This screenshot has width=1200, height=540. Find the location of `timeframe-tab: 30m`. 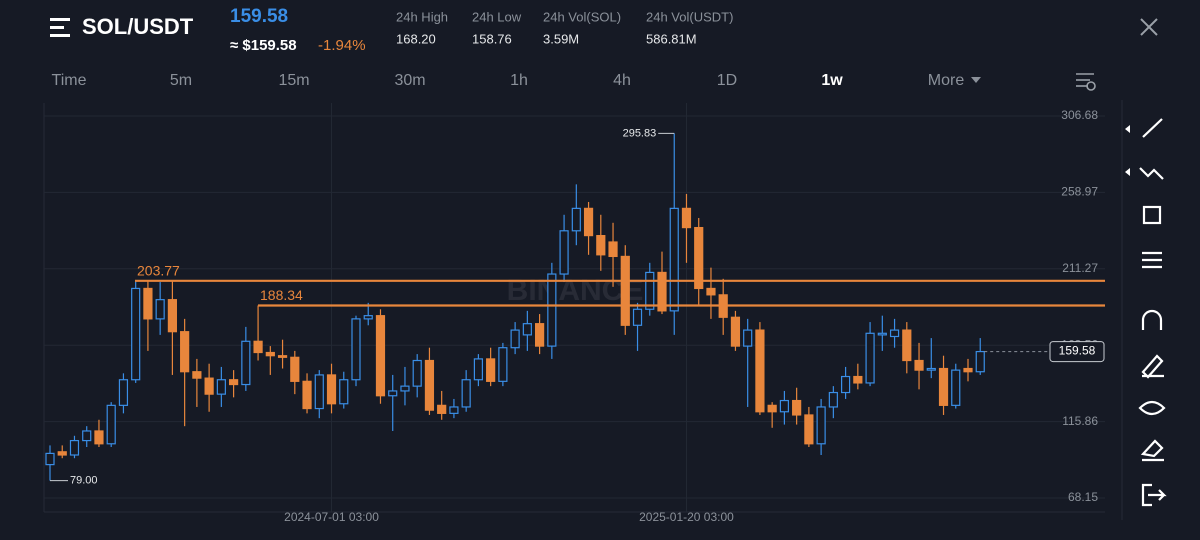

timeframe-tab: 30m is located at coordinates (409, 80).